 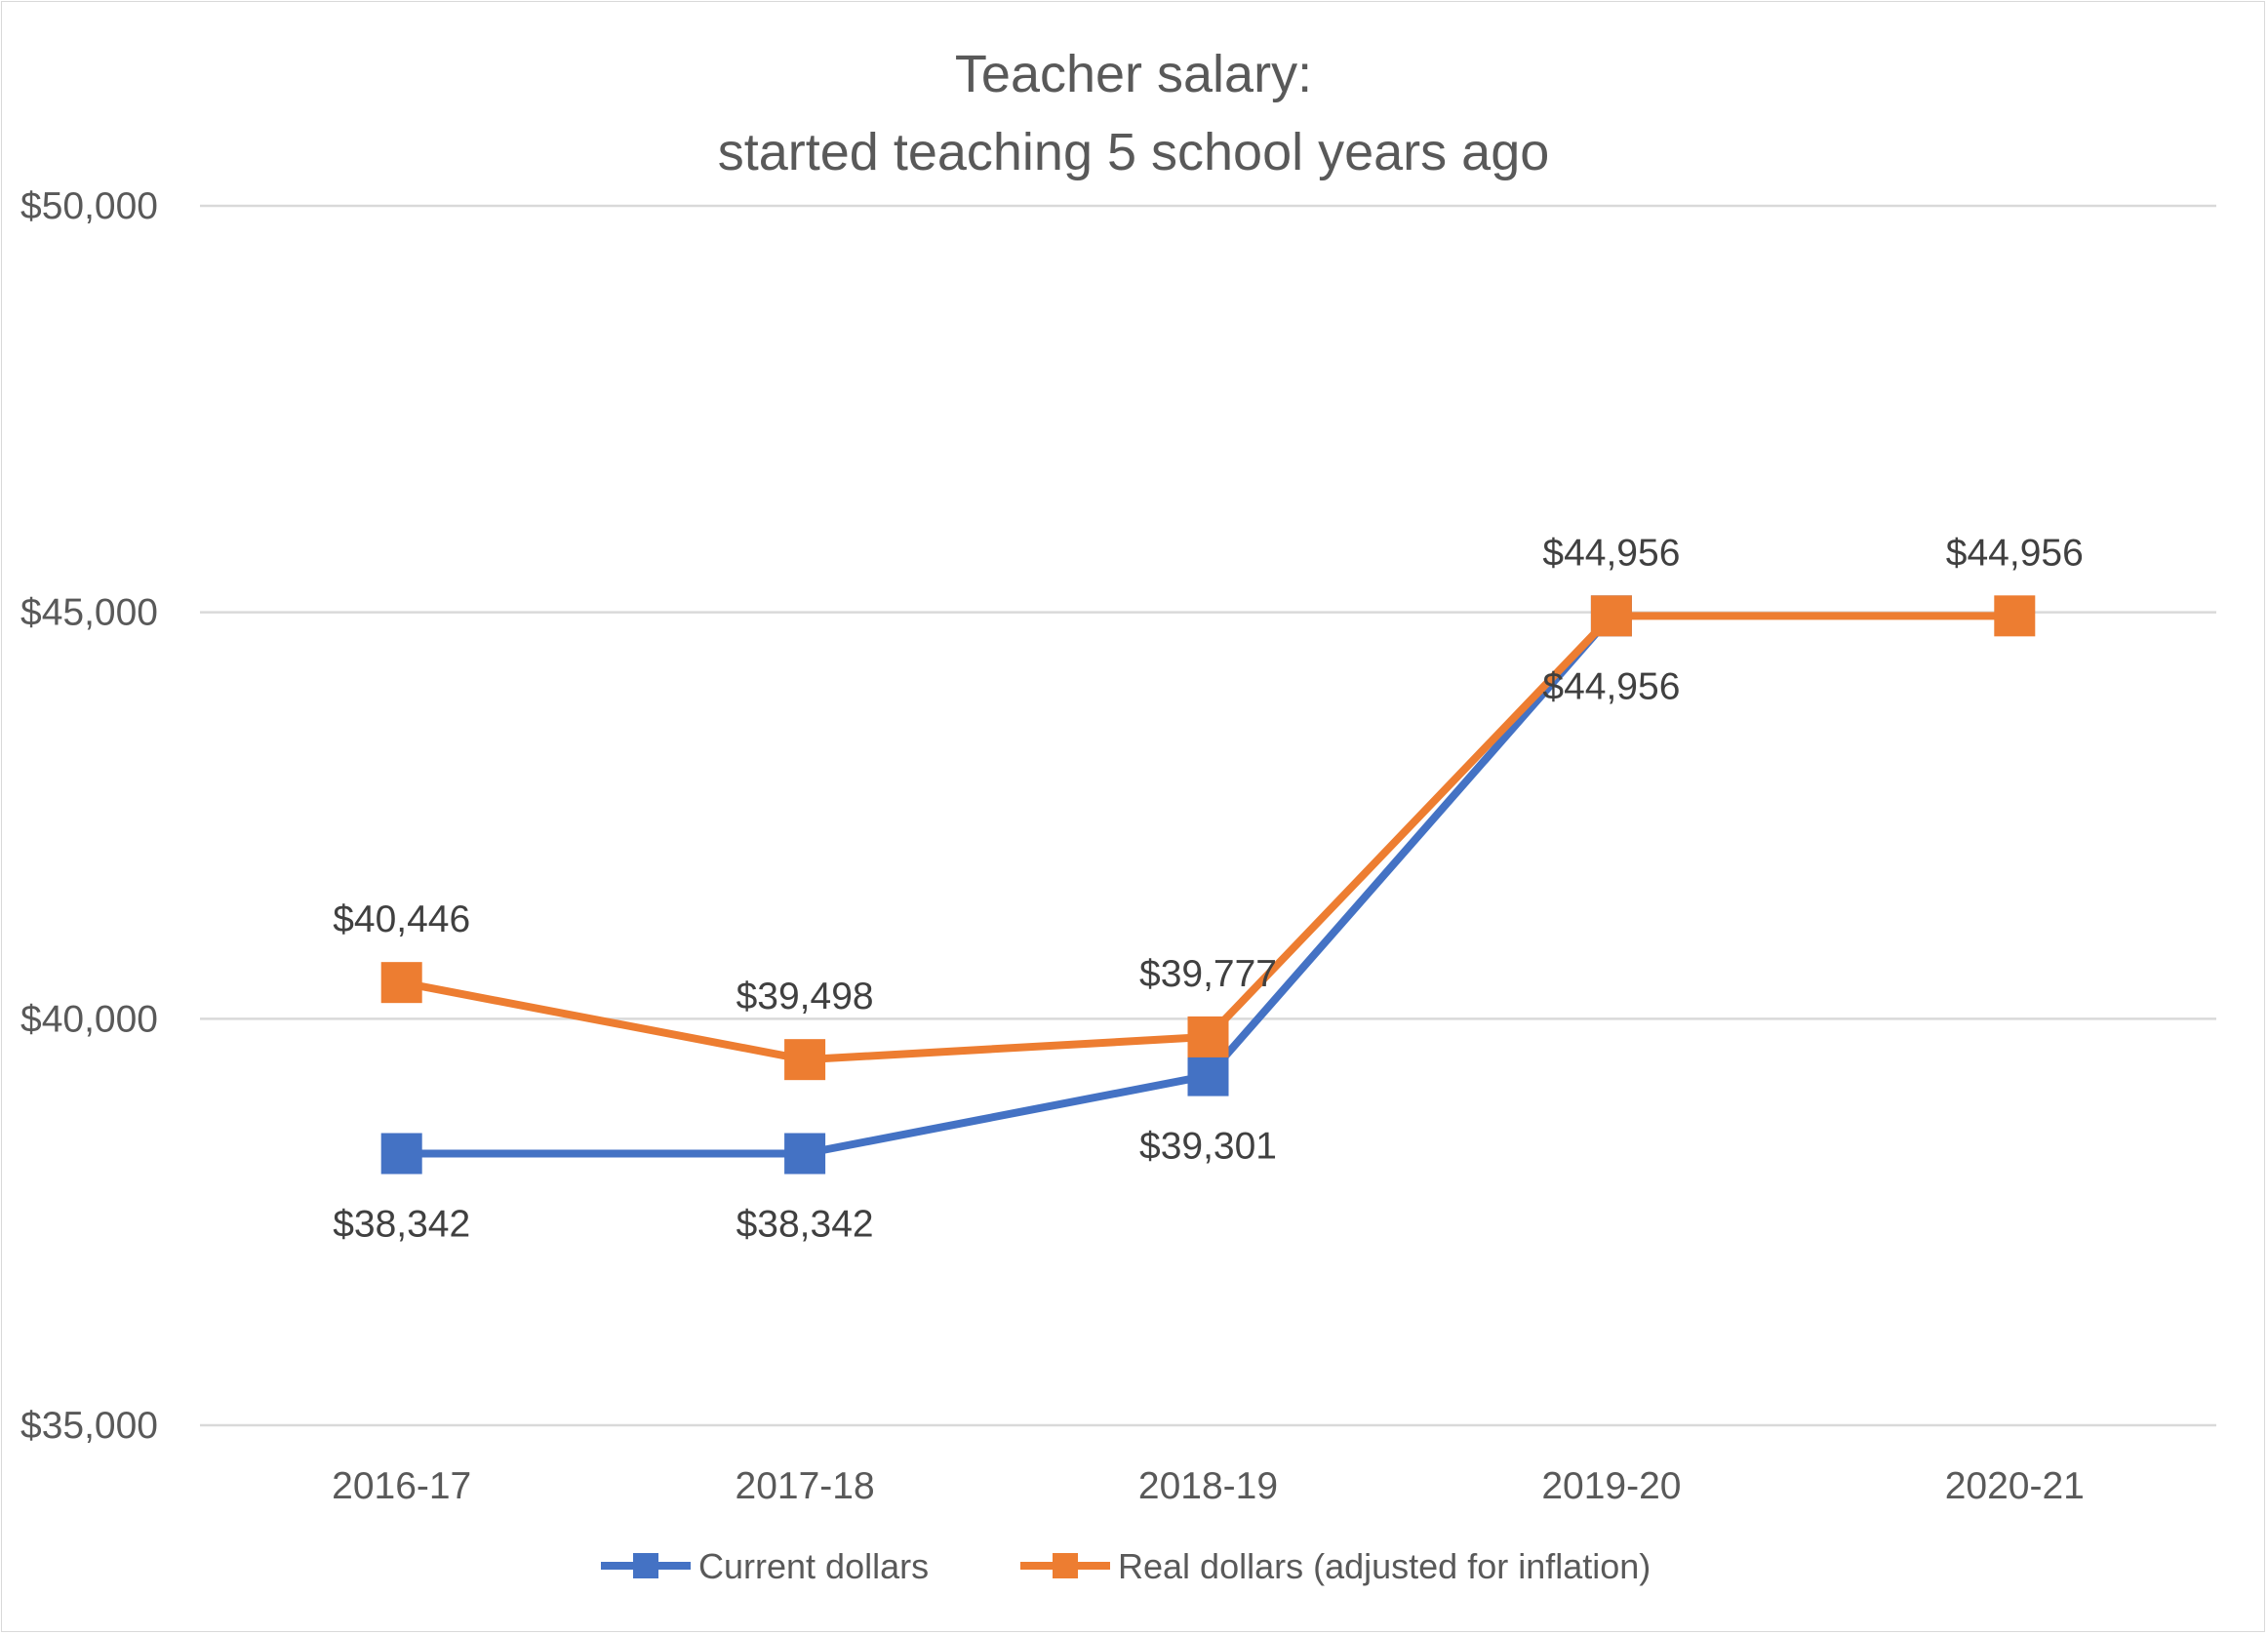 What do you see at coordinates (1384, 1566) in the screenshot?
I see `legend-label: Real dollars (adjusted for inflation)` at bounding box center [1384, 1566].